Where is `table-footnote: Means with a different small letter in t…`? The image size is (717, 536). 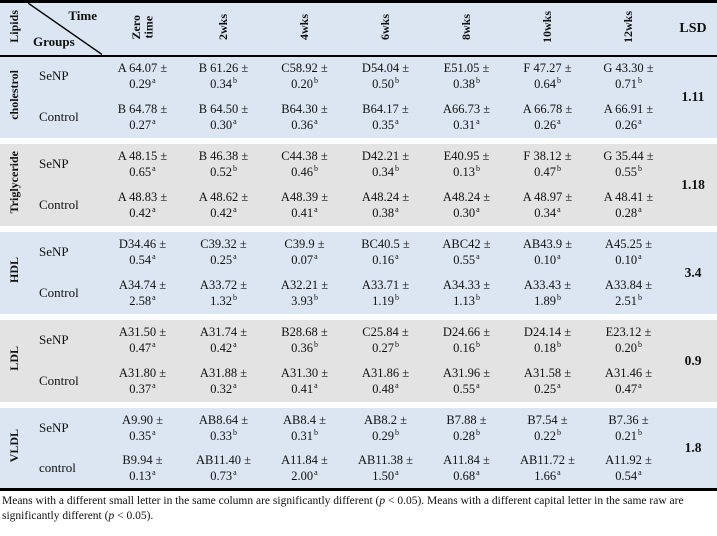
table-footnote: Means with a different small letter in t… is located at coordinates (358, 509).